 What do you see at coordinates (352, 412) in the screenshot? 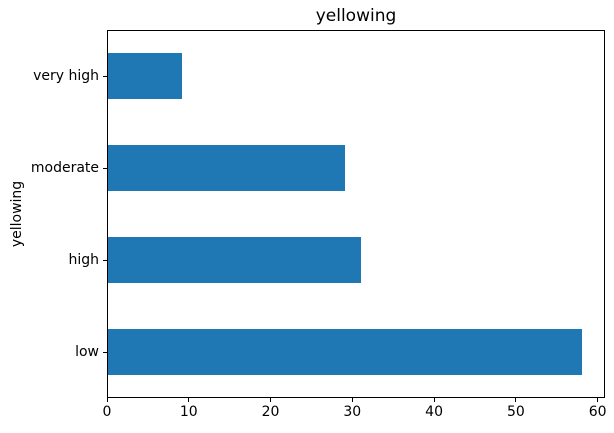
I see `x-tick-label: 30` at bounding box center [352, 412].